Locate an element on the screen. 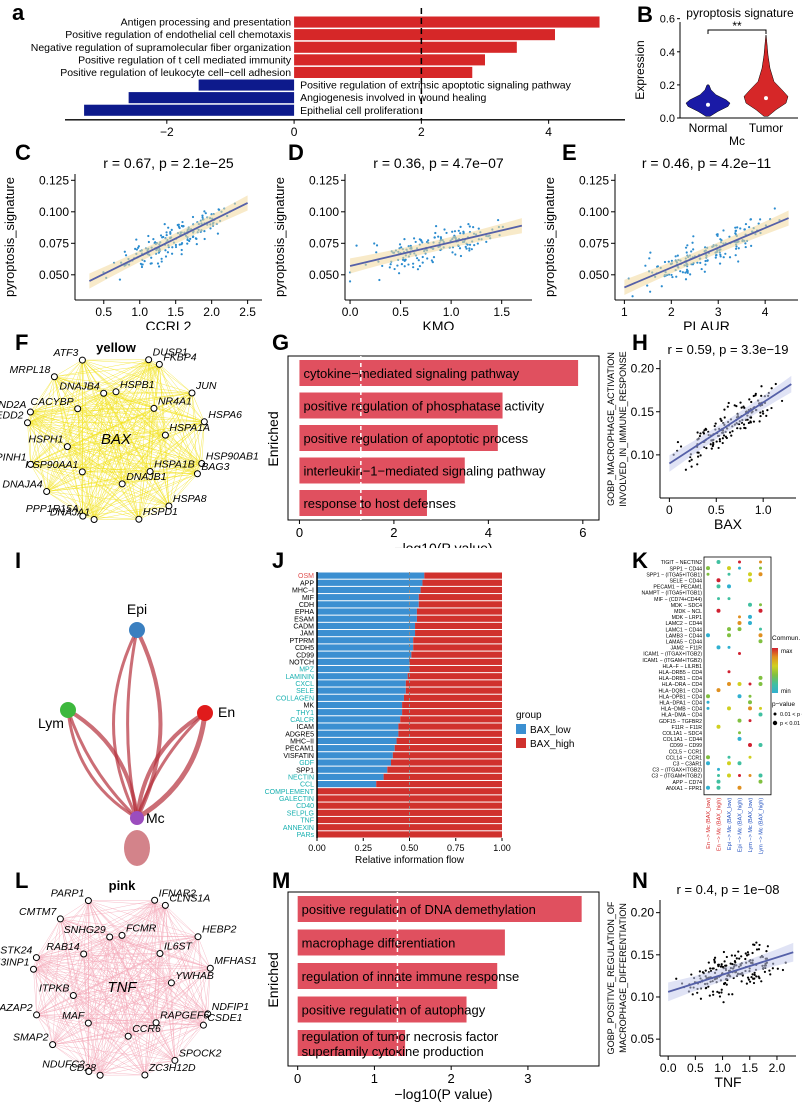 The height and width of the screenshot is (1108, 802). xticklabel-N-0: 0.0 is located at coordinates (668, 1068).